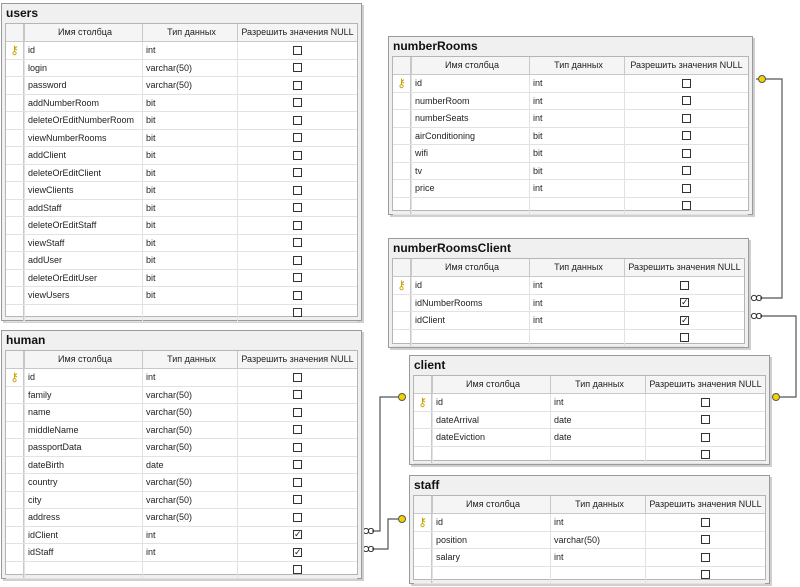 The height and width of the screenshot is (587, 800). I want to click on table-row: dateArrival date, so click(589, 420).